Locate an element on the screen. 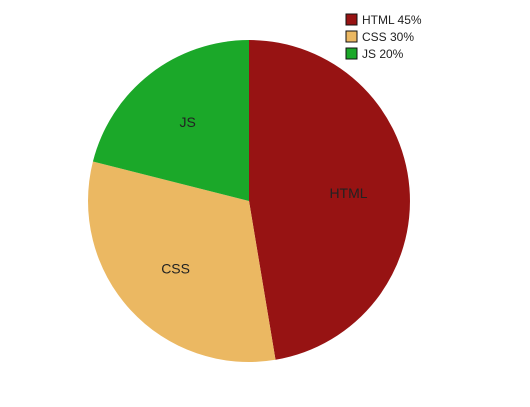 The height and width of the screenshot is (407, 530). legend: HTML 45% CSS 30% JS 20% is located at coordinates (383, 37).